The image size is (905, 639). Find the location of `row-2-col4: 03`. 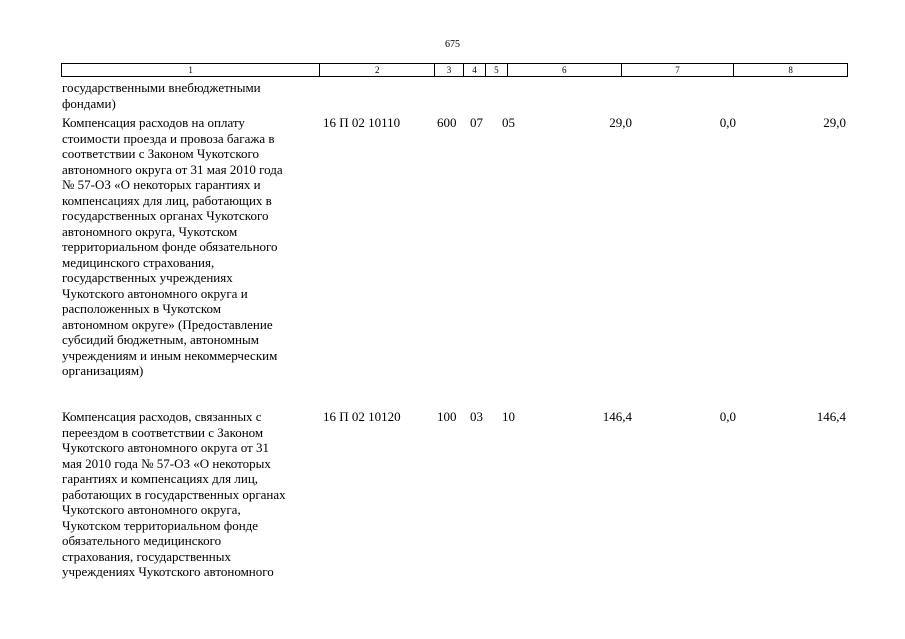

row-2-col4: 03 is located at coordinates (476, 416).